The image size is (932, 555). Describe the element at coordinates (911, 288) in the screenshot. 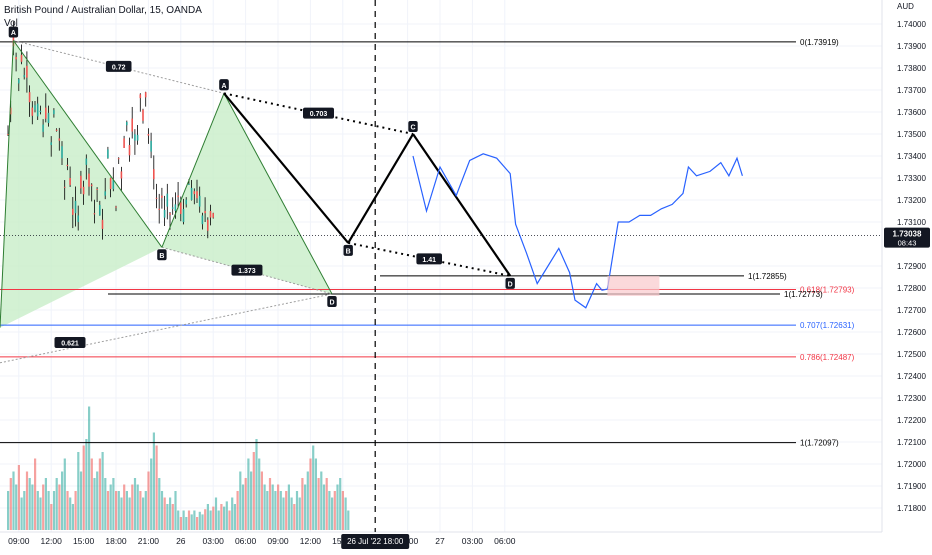

I see `y-tick-label: 1.72800` at that location.